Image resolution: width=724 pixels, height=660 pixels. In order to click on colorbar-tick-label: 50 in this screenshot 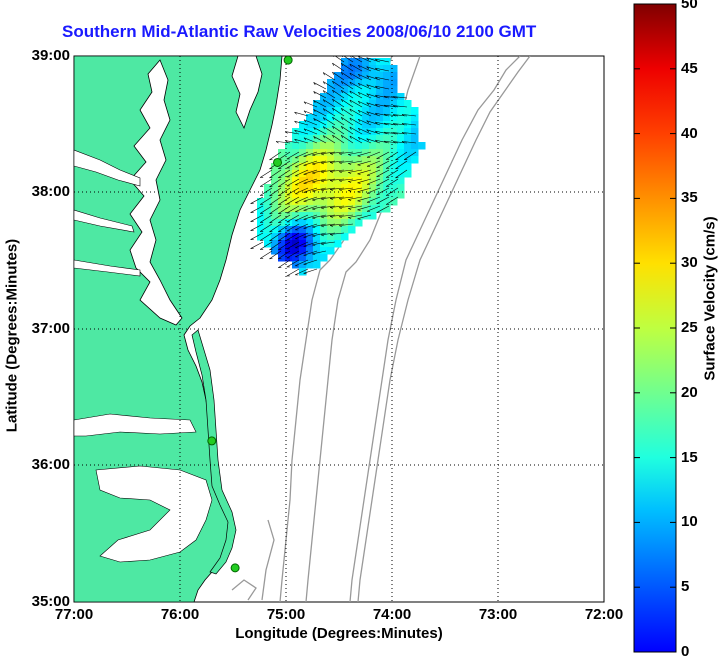, I will do `click(689, 6)`.